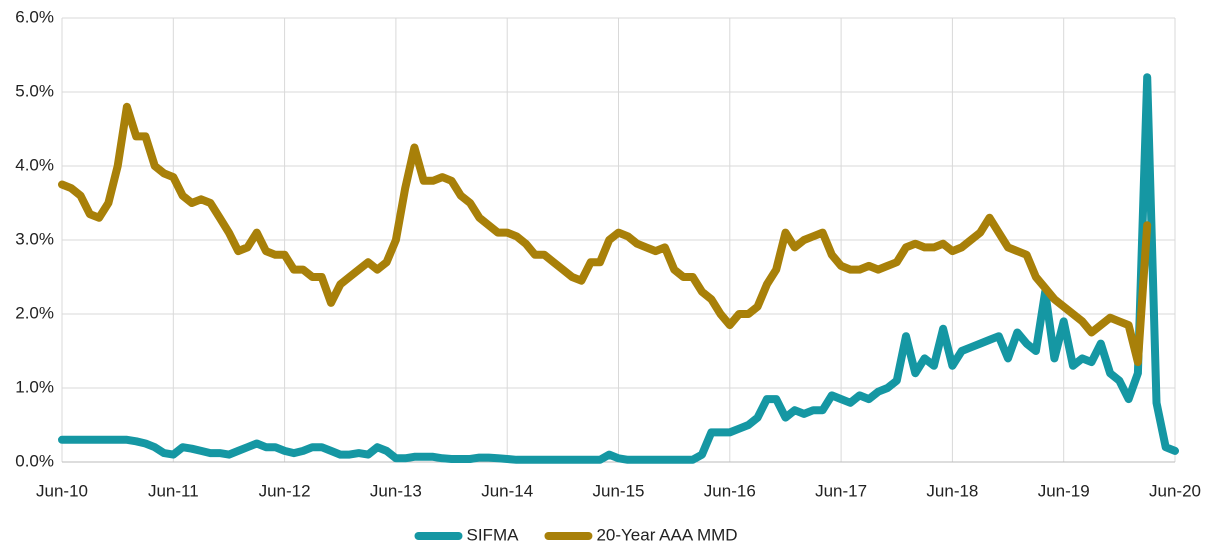 Image resolution: width=1213 pixels, height=552 pixels. I want to click on y-tick-label: 2.0%, so click(34, 312).